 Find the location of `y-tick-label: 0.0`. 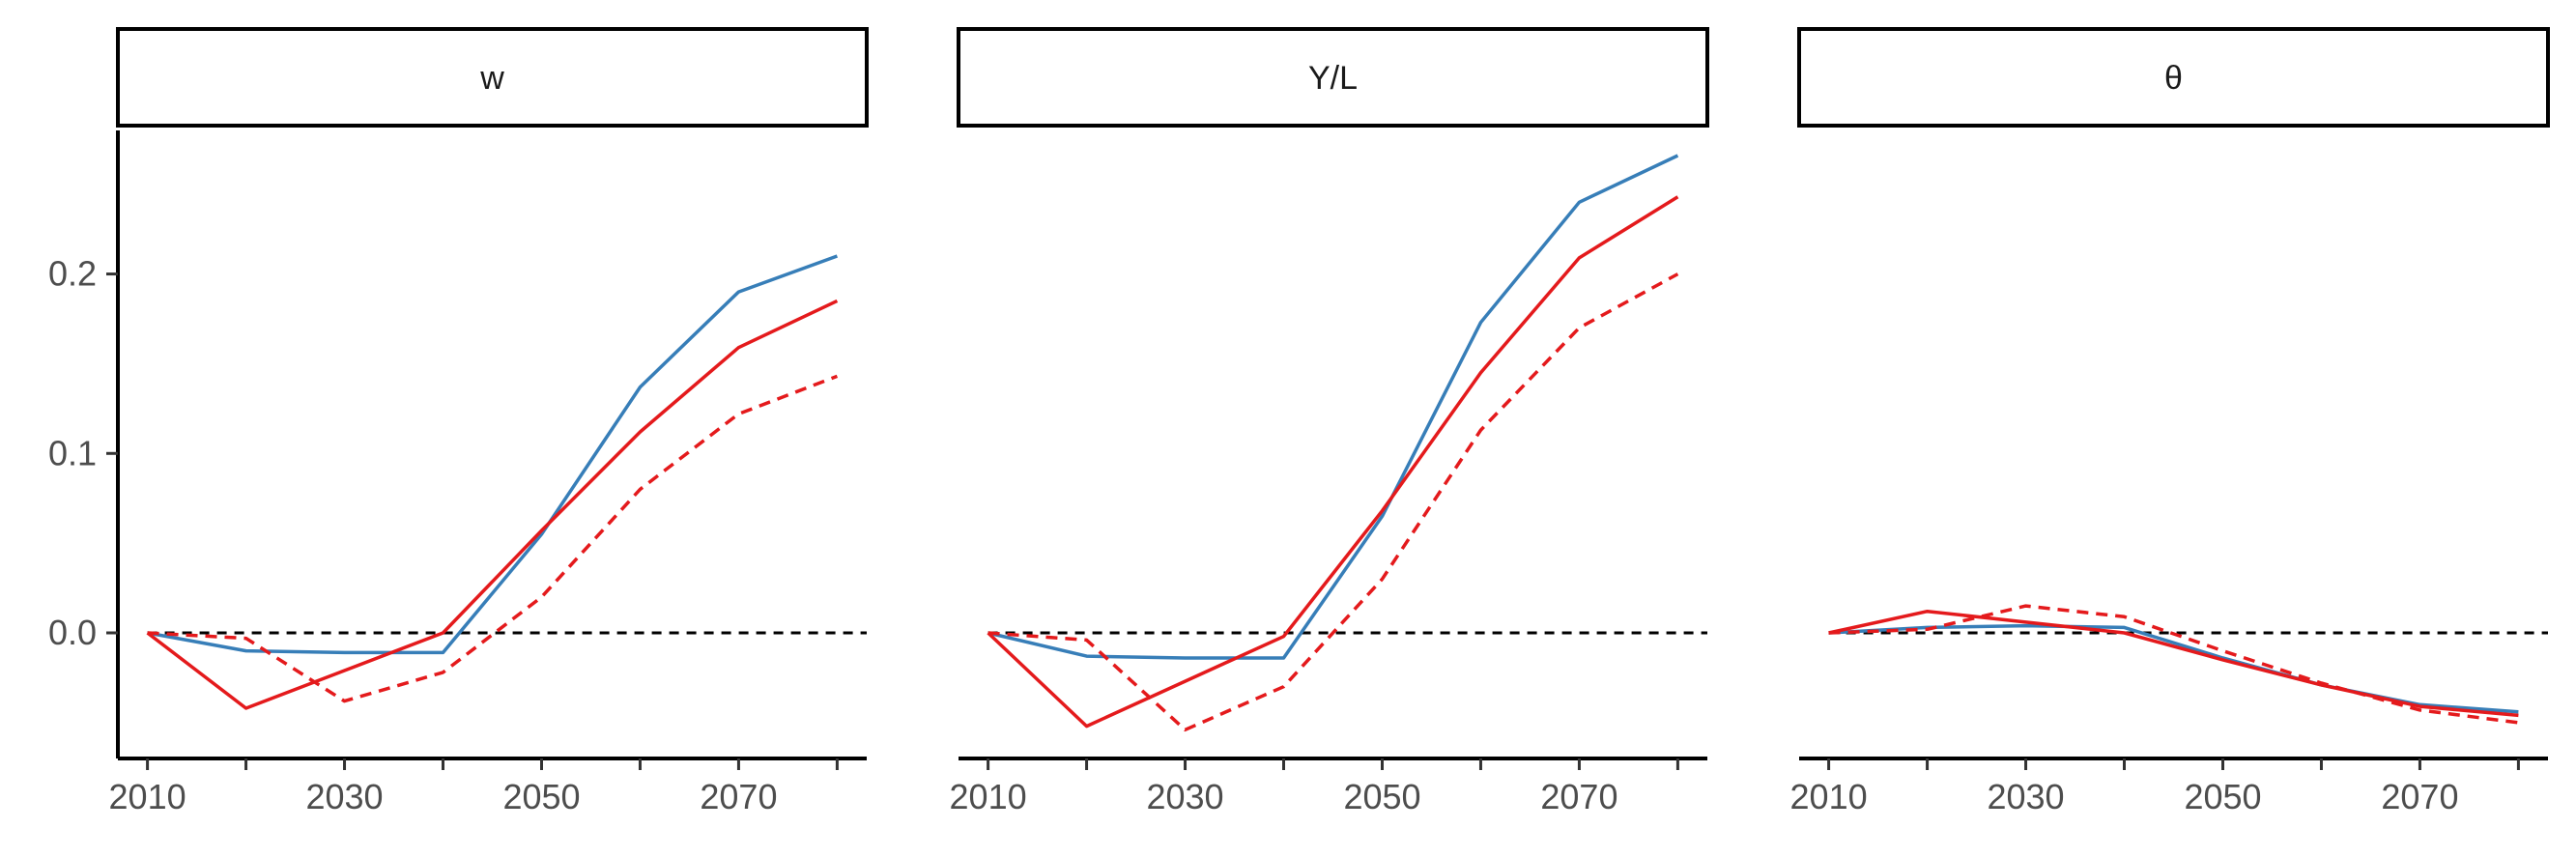

y-tick-label: 0.0 is located at coordinates (73, 632).